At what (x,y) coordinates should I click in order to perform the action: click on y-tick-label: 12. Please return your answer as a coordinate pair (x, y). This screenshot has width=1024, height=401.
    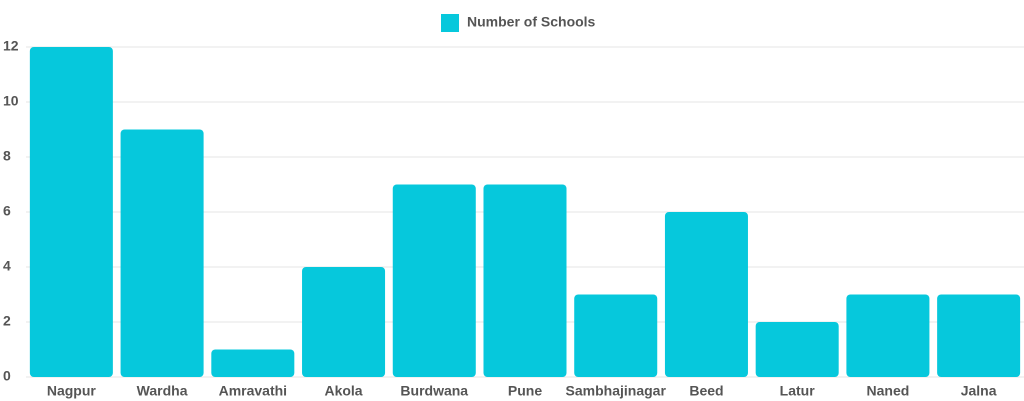
    Looking at the image, I should click on (11, 46).